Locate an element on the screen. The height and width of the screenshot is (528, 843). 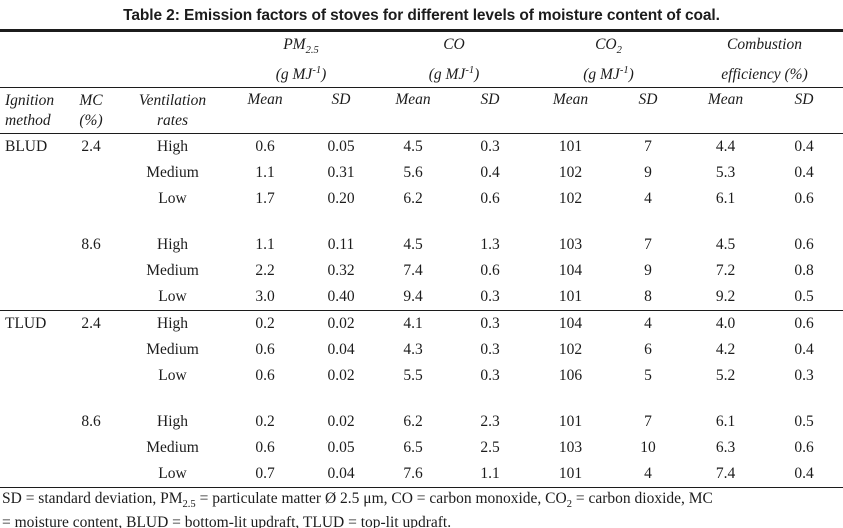
cell-value: 1.7 is located at coordinates (265, 199).